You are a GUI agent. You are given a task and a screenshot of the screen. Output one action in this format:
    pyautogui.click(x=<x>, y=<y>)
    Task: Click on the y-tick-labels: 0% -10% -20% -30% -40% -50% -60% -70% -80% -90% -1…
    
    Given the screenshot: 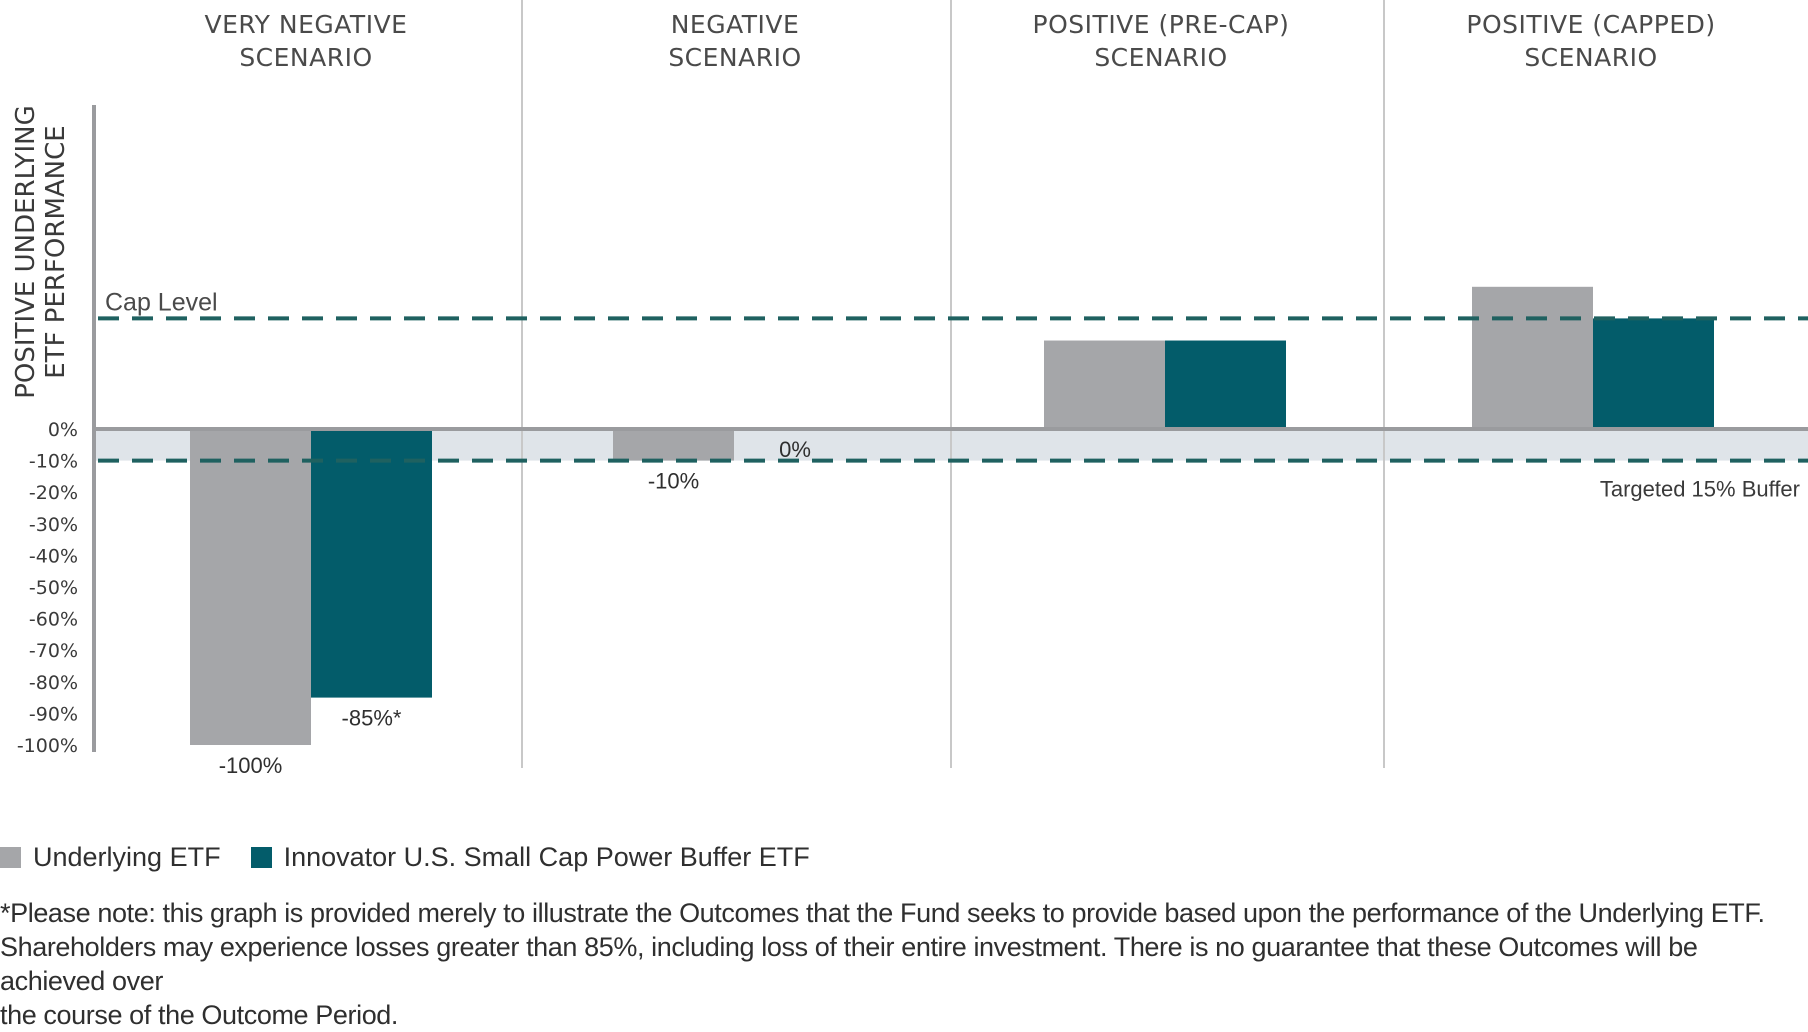 What is the action you would take?
    pyautogui.click(x=47, y=588)
    